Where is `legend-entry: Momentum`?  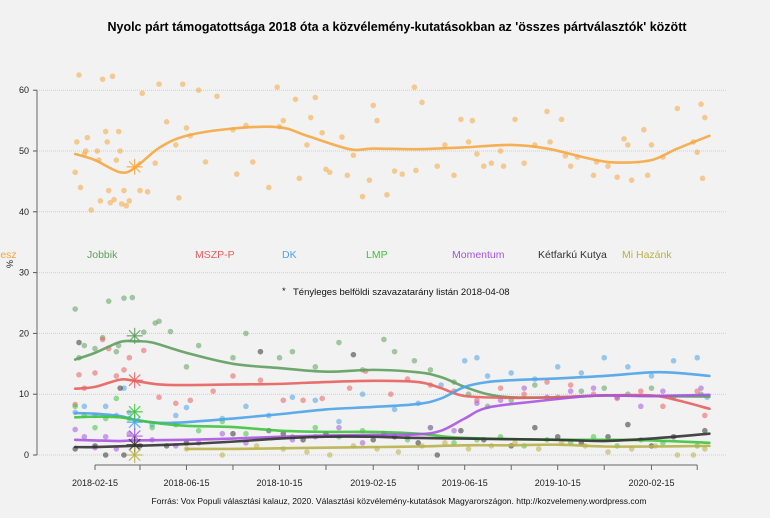 legend-entry: Momentum is located at coordinates (478, 255).